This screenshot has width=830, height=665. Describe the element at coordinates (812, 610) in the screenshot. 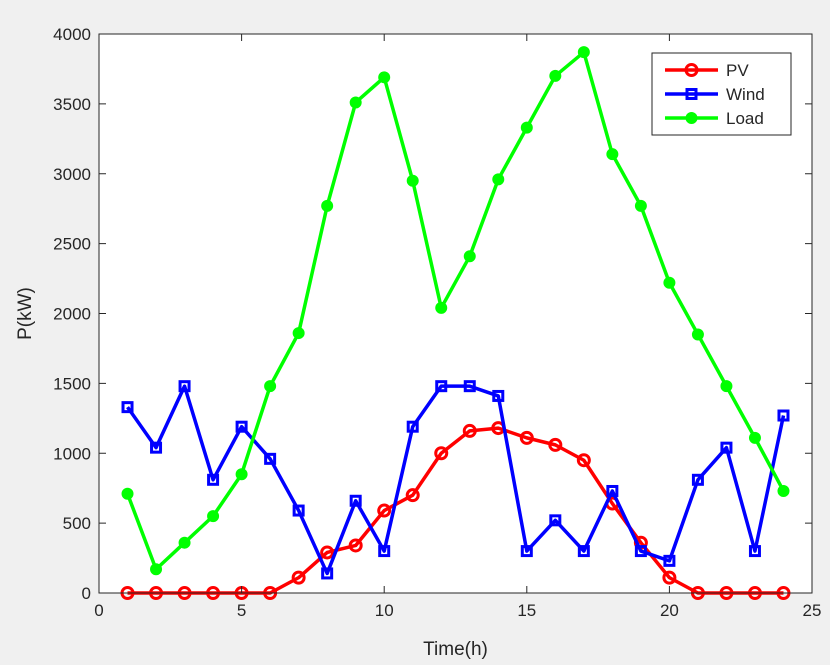

I see `x-tick-label: 25` at that location.